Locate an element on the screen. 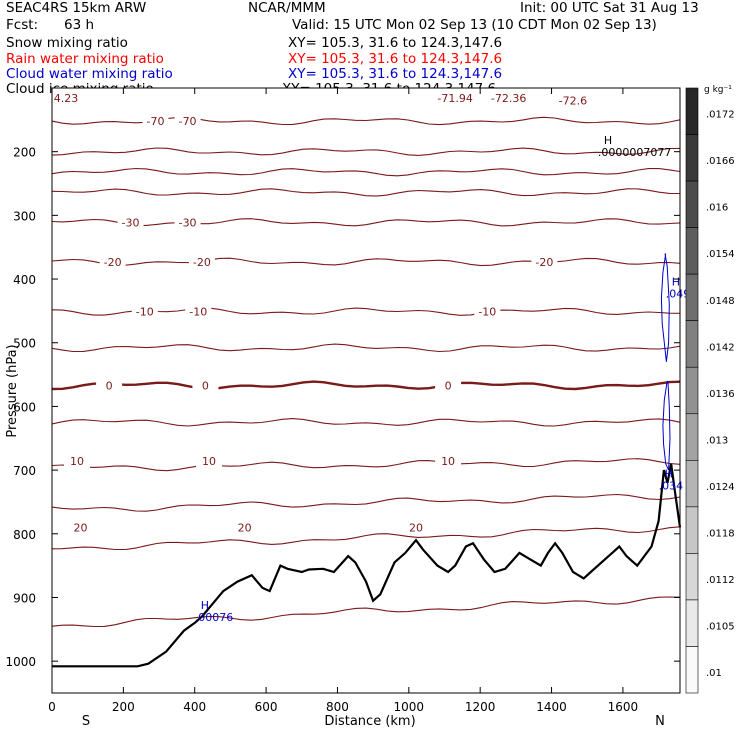  colorbar-label: .013 is located at coordinates (717, 440).